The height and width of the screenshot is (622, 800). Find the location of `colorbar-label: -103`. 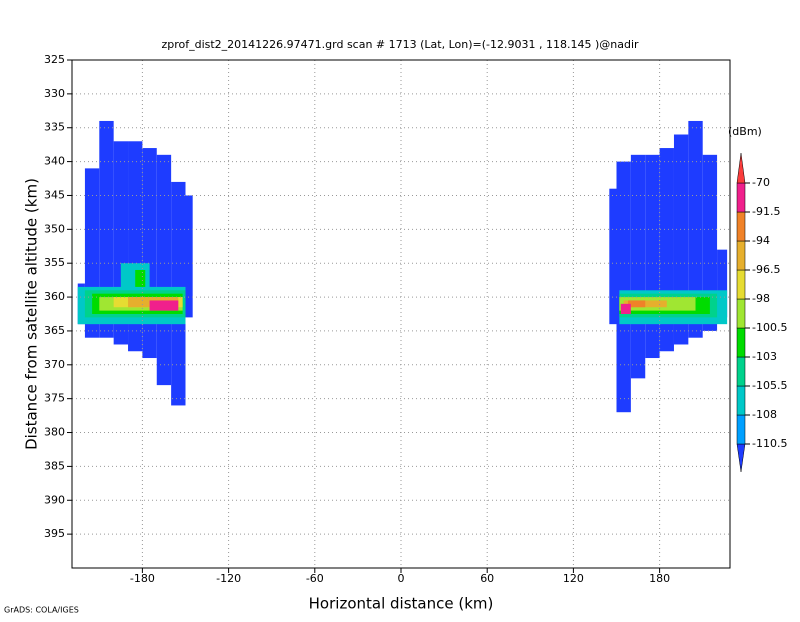

colorbar-label: -103 is located at coordinates (764, 356).